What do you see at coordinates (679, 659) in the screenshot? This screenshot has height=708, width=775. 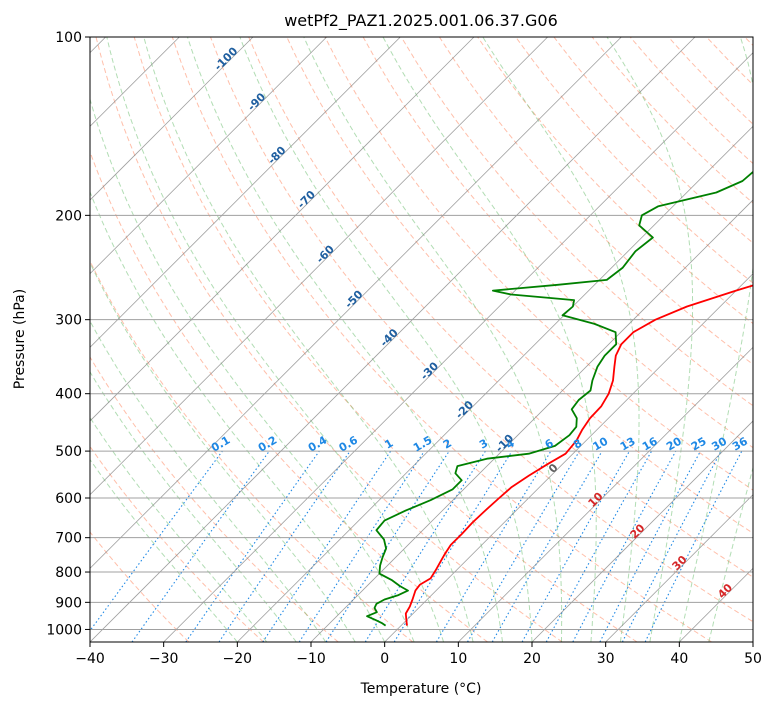 I see `x-tick-label: 40` at bounding box center [679, 659].